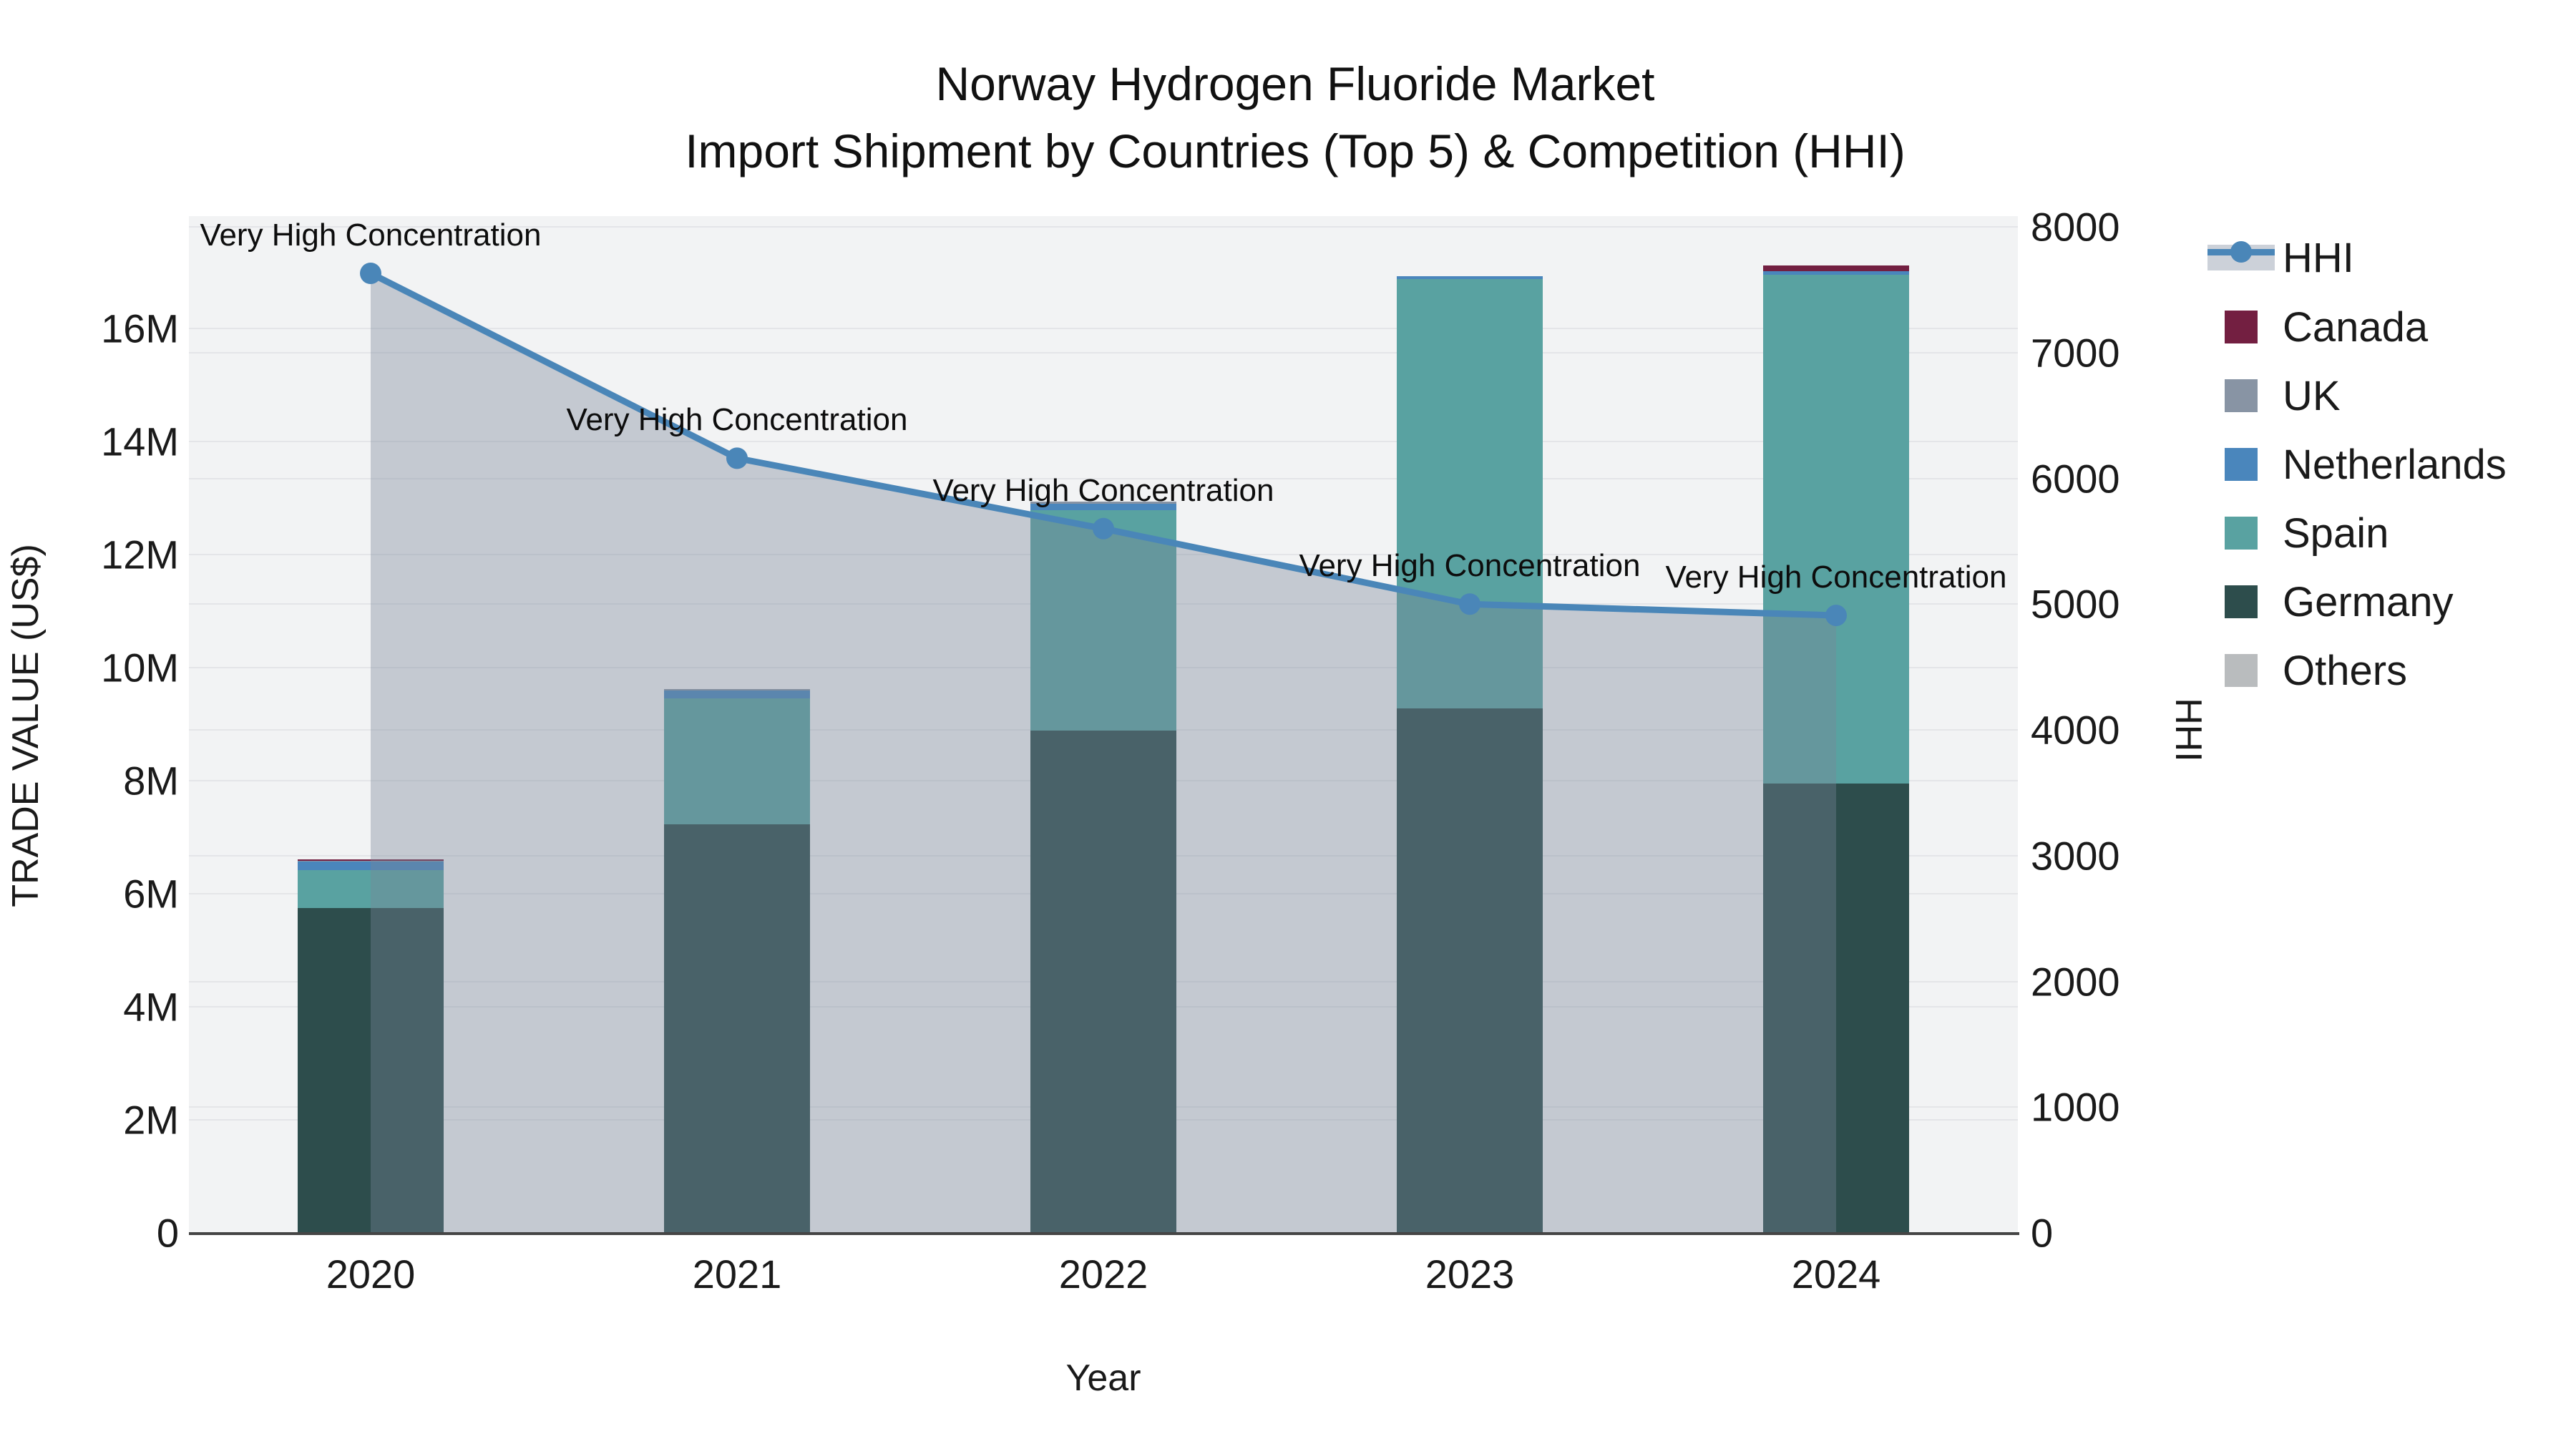 The image size is (2576, 1449). What do you see at coordinates (1836, 268) in the screenshot?
I see `bar-segment-2024-canada` at bounding box center [1836, 268].